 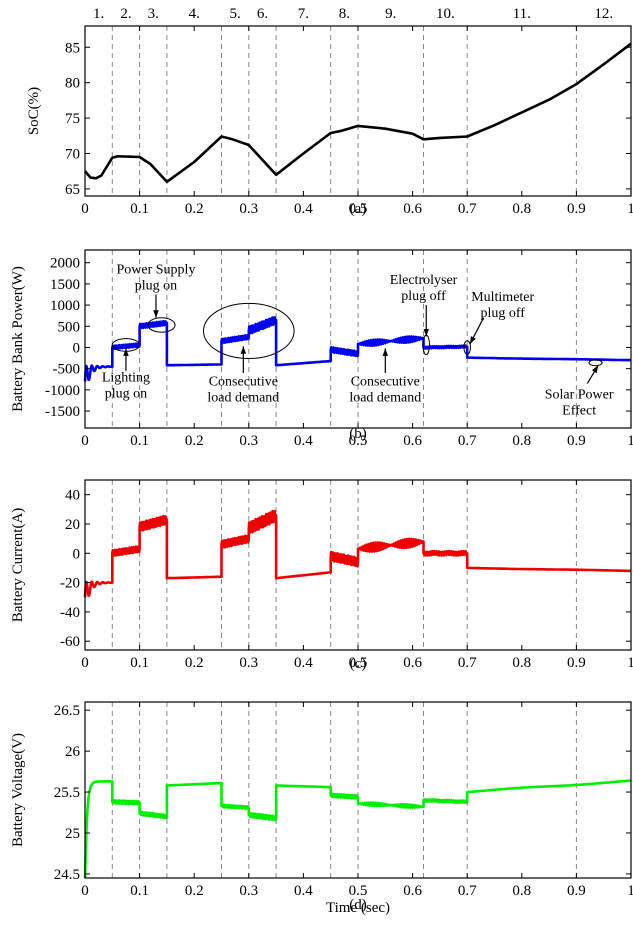 What do you see at coordinates (72, 525) in the screenshot?
I see `y-tick-label: 20` at bounding box center [72, 525].